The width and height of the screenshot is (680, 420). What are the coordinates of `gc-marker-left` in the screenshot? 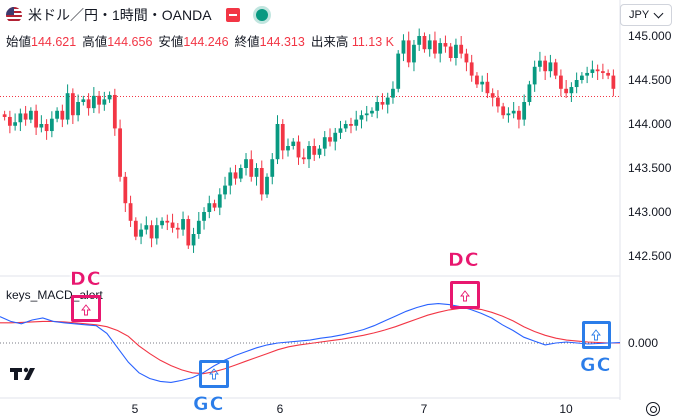 It's located at (214, 374).